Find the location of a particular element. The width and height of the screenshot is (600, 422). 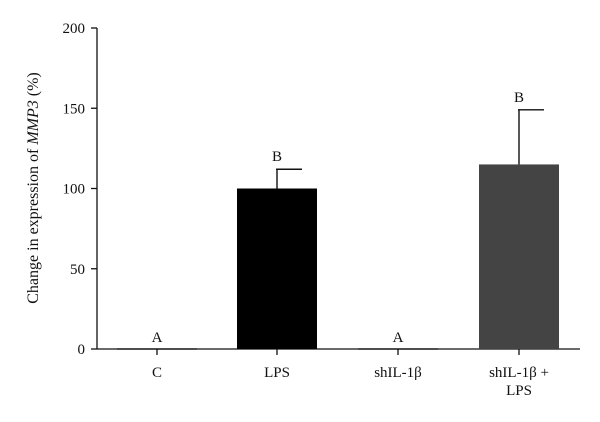

y-tick-label: 100 is located at coordinates (74, 190).